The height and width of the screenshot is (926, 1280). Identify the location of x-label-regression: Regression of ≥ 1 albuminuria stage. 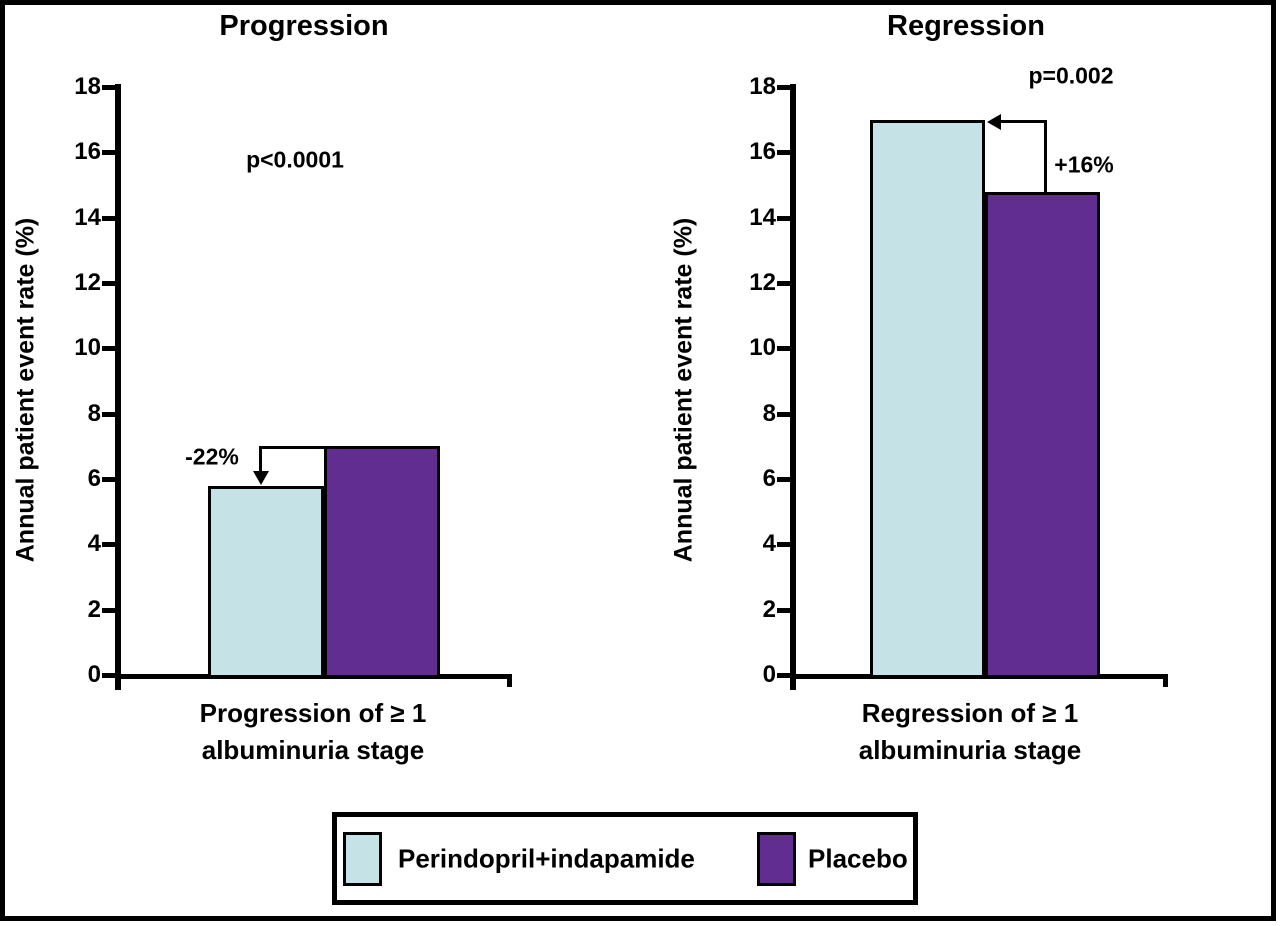
(970, 732).